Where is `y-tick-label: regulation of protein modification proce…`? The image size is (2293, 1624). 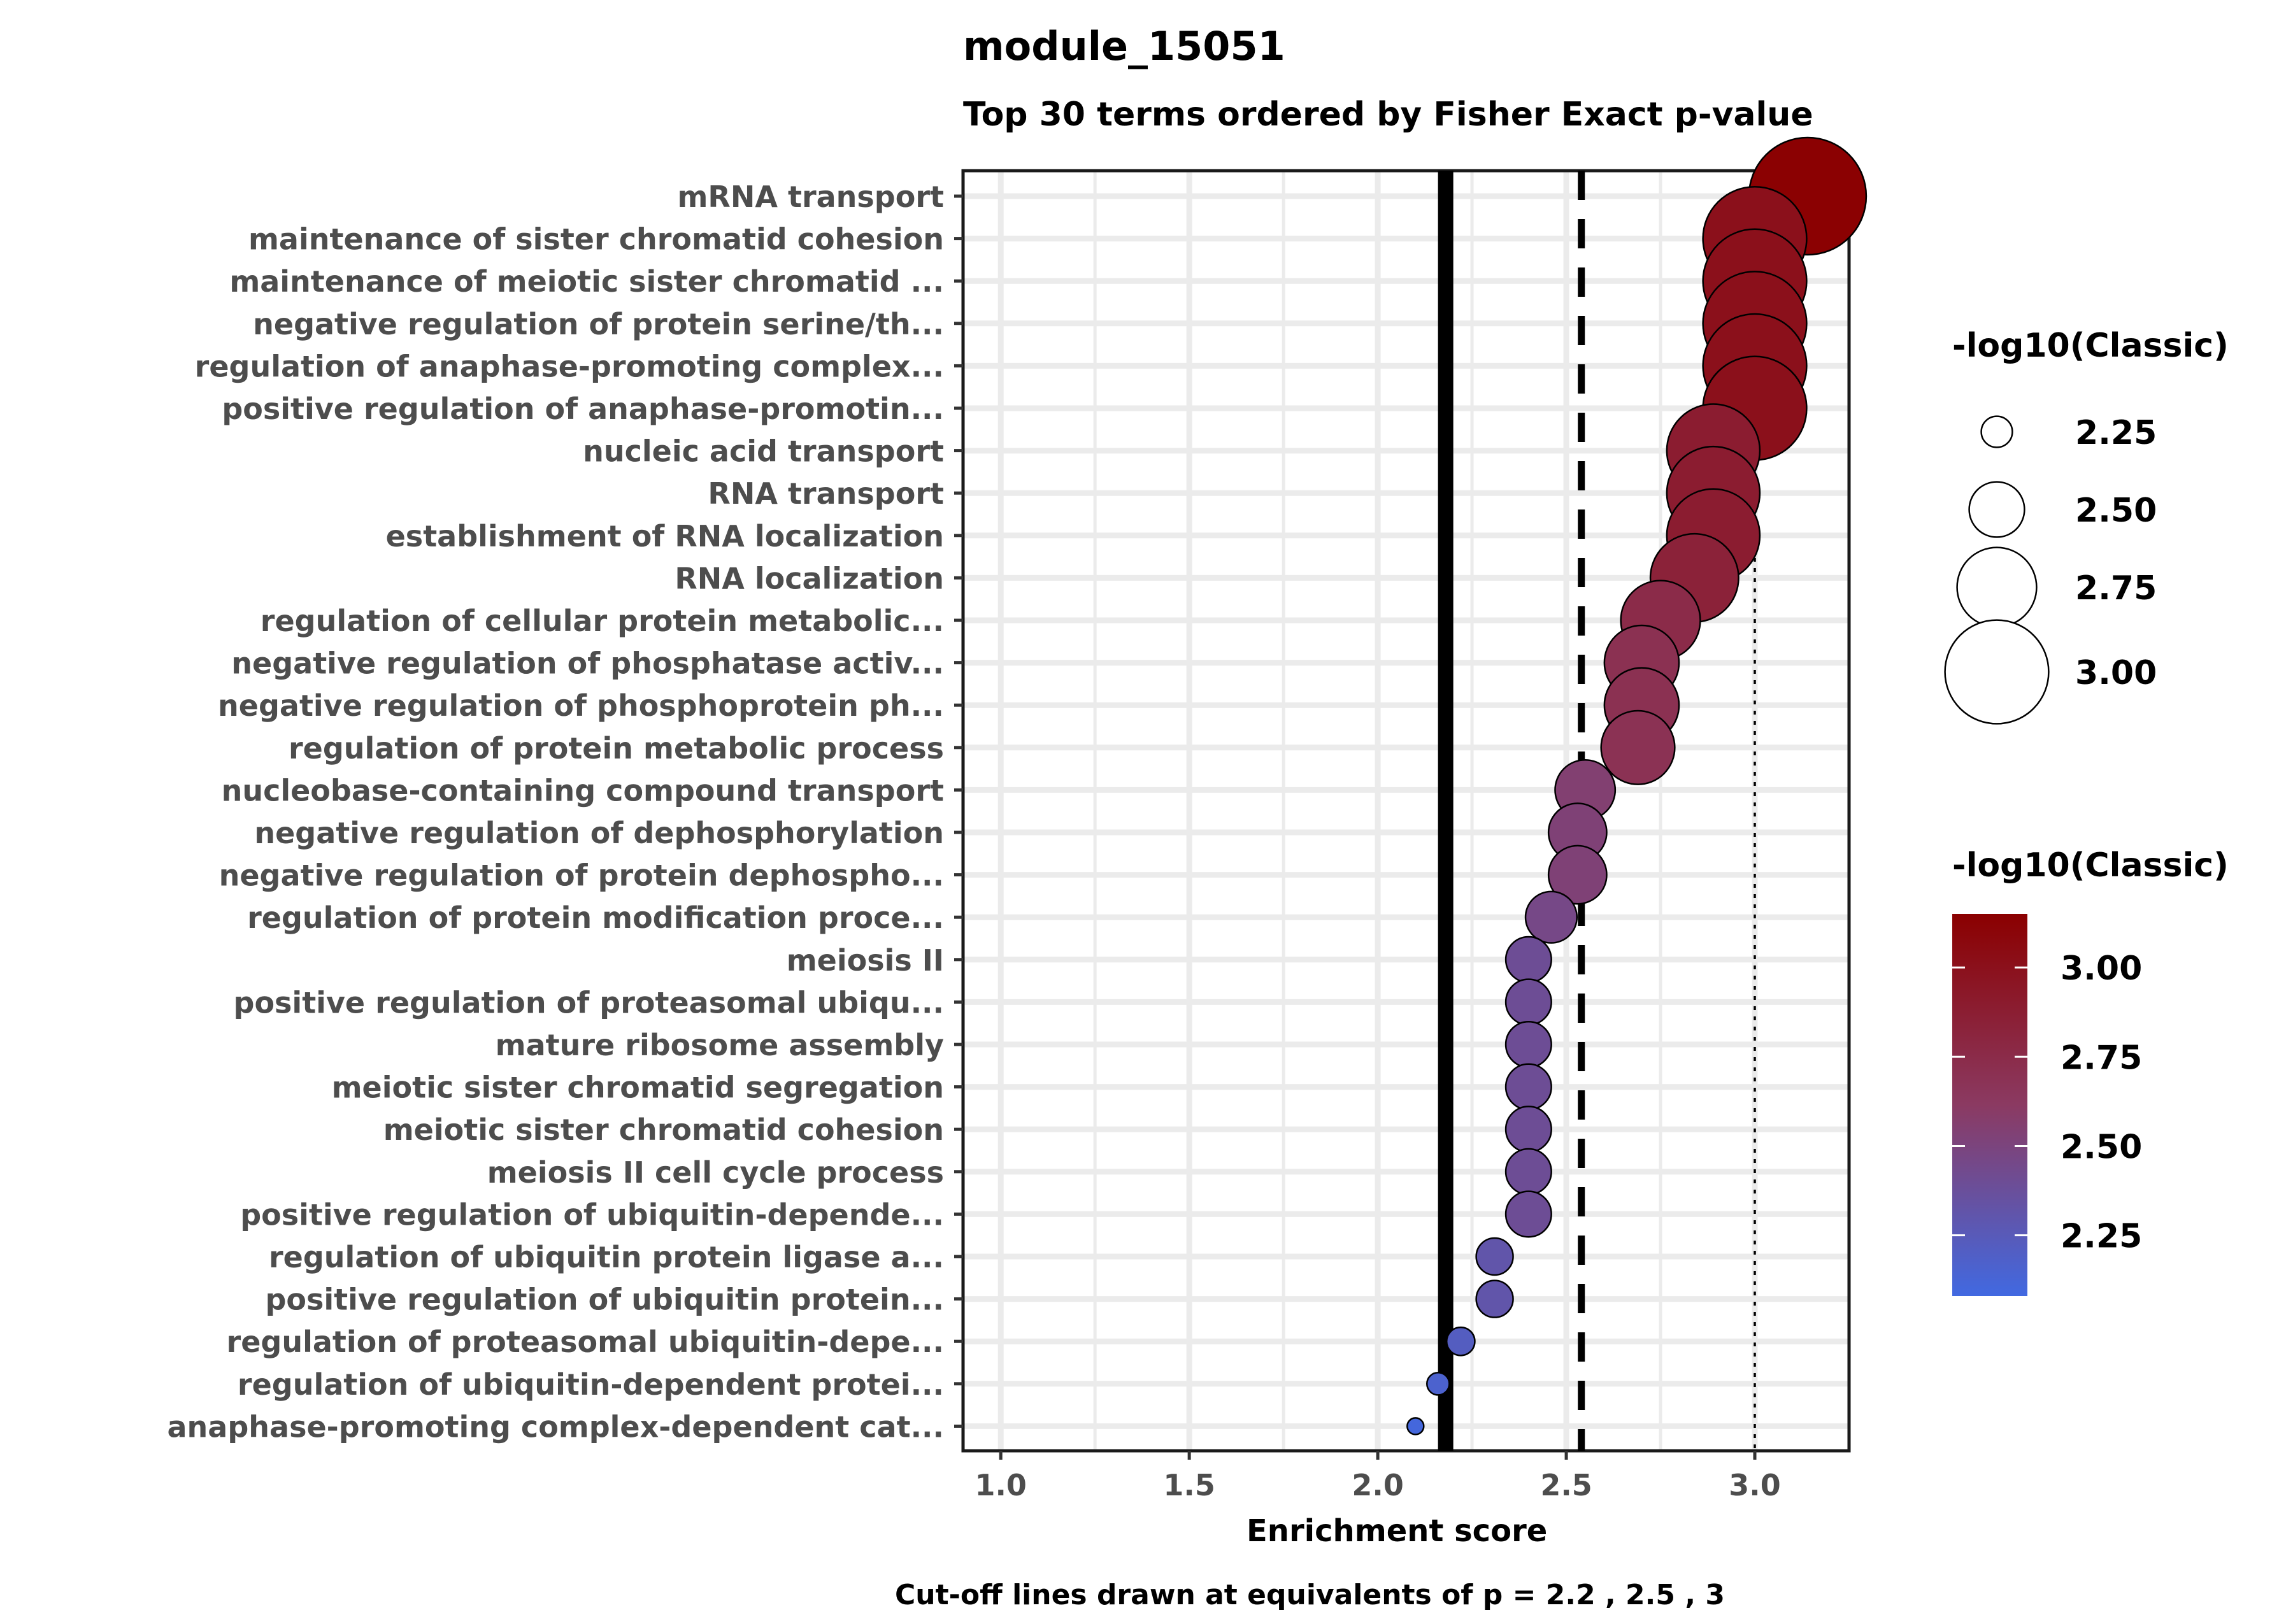
y-tick-label: regulation of protein modification proce… is located at coordinates (595, 918).